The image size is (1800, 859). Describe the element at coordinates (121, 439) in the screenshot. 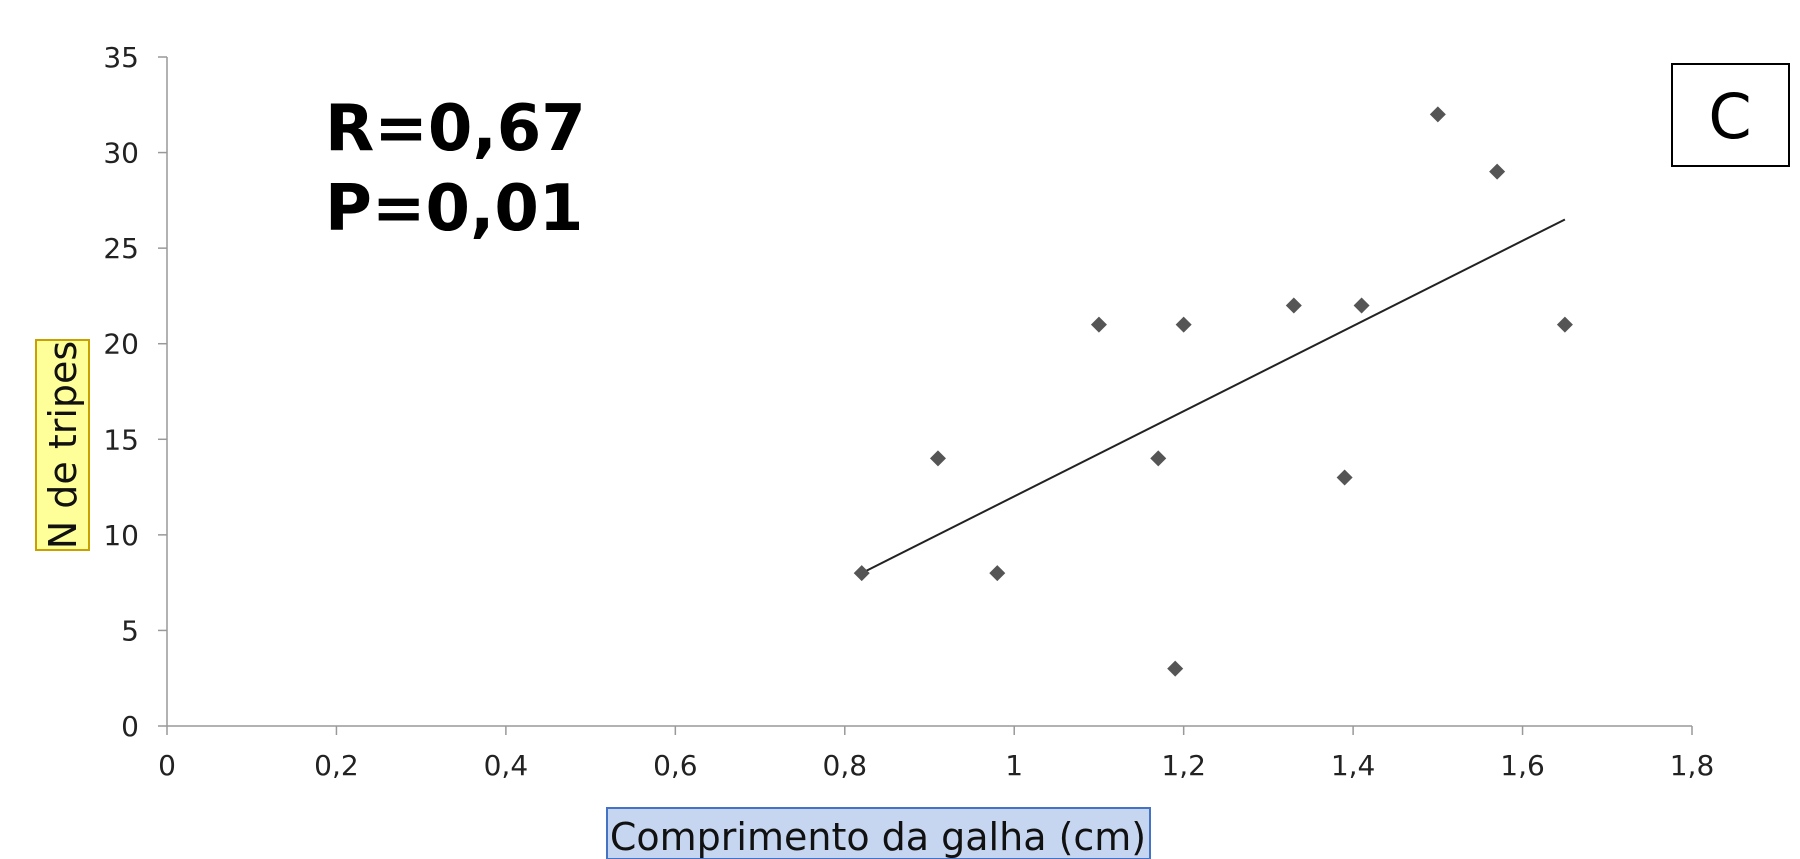

I see `y-tick-label: 15` at that location.